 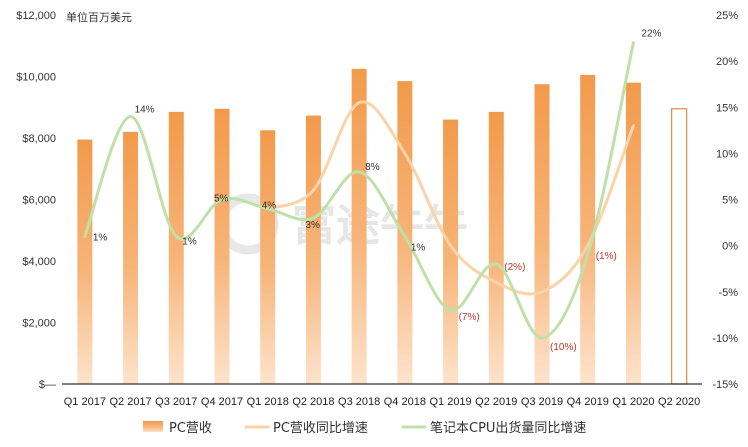 What do you see at coordinates (36, 78) in the screenshot?
I see `y-left-tick-label: $10,000` at bounding box center [36, 78].